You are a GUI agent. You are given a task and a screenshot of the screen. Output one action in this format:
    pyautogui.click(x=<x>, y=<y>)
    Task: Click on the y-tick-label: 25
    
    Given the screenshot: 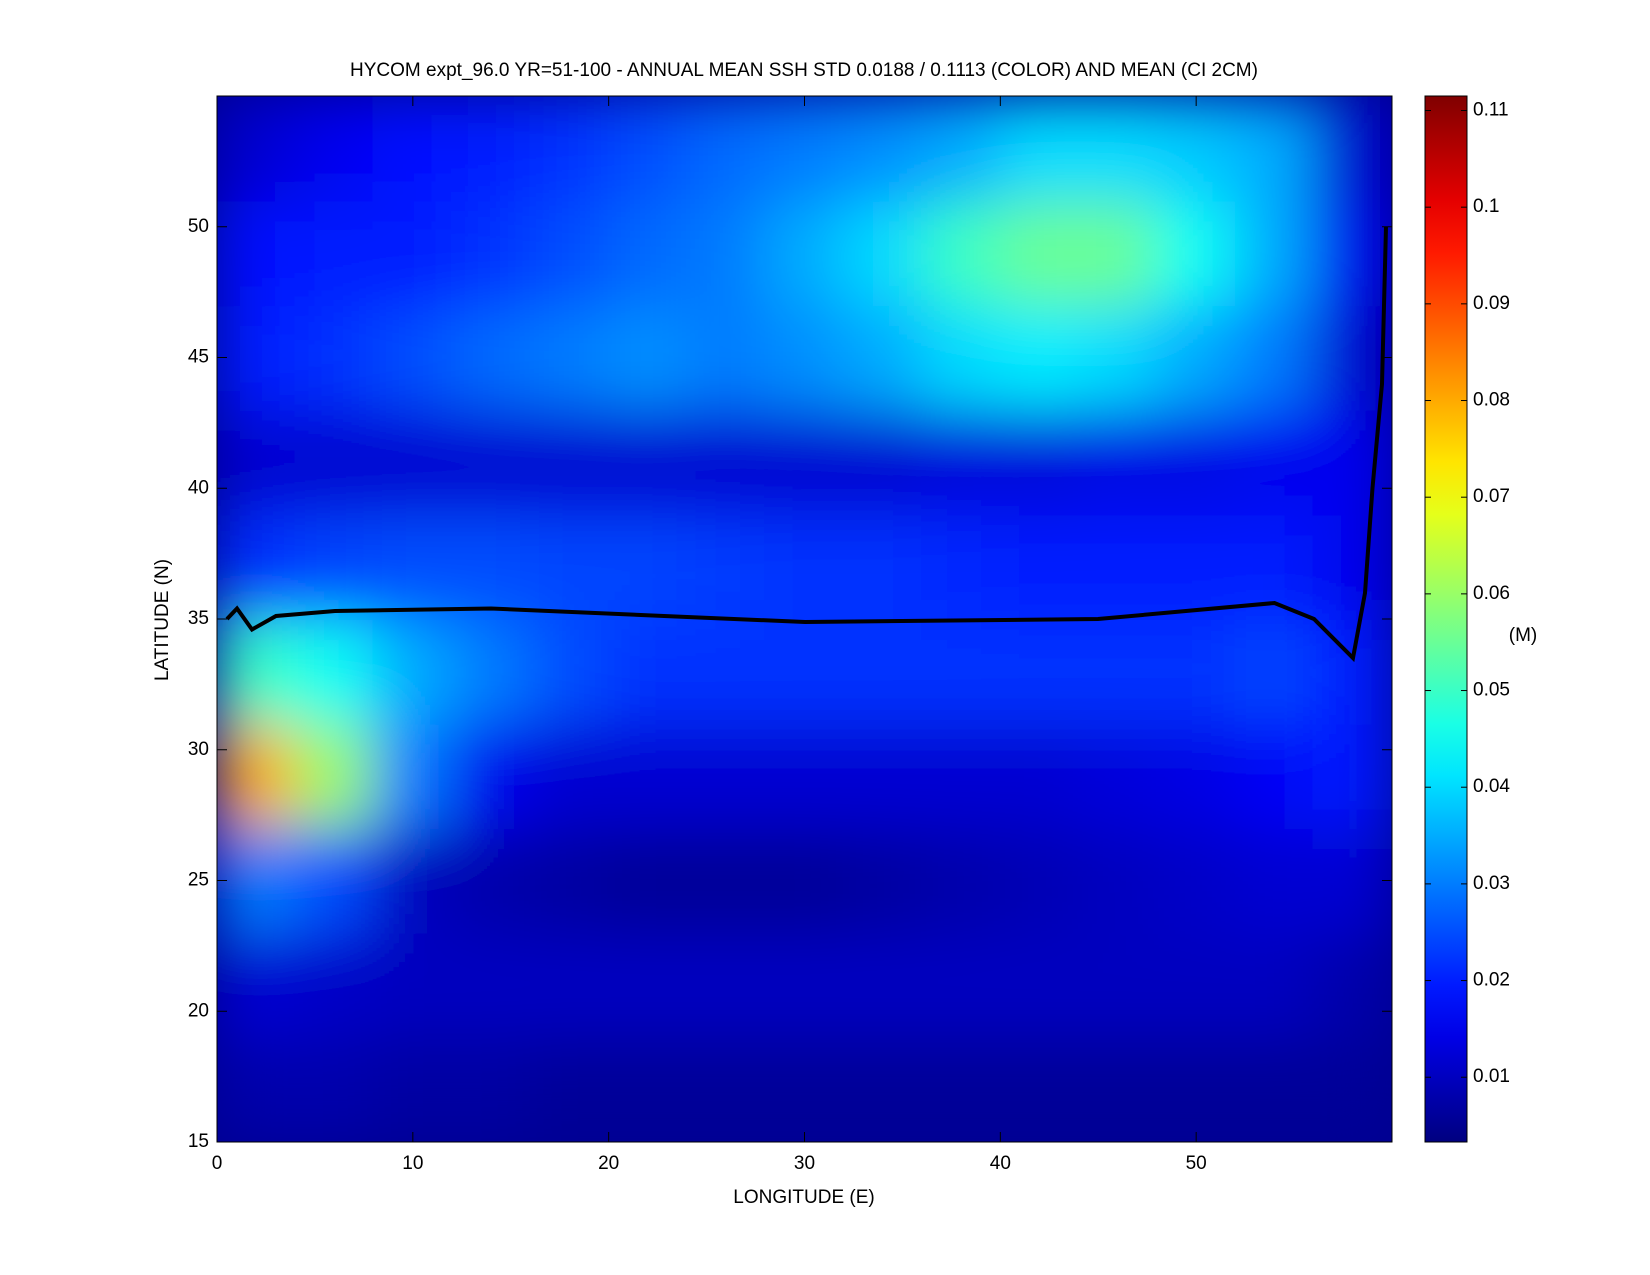 What is the action you would take?
    pyautogui.click(x=198, y=880)
    